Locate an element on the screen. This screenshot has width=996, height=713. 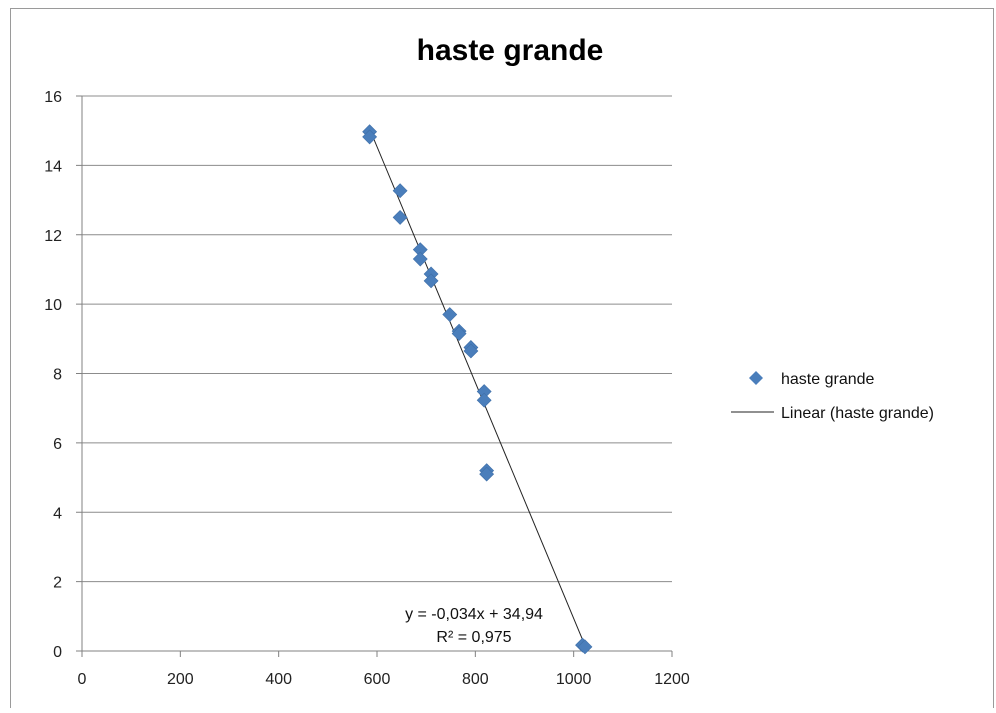
legend-marker-diamond is located at coordinates (756, 378).